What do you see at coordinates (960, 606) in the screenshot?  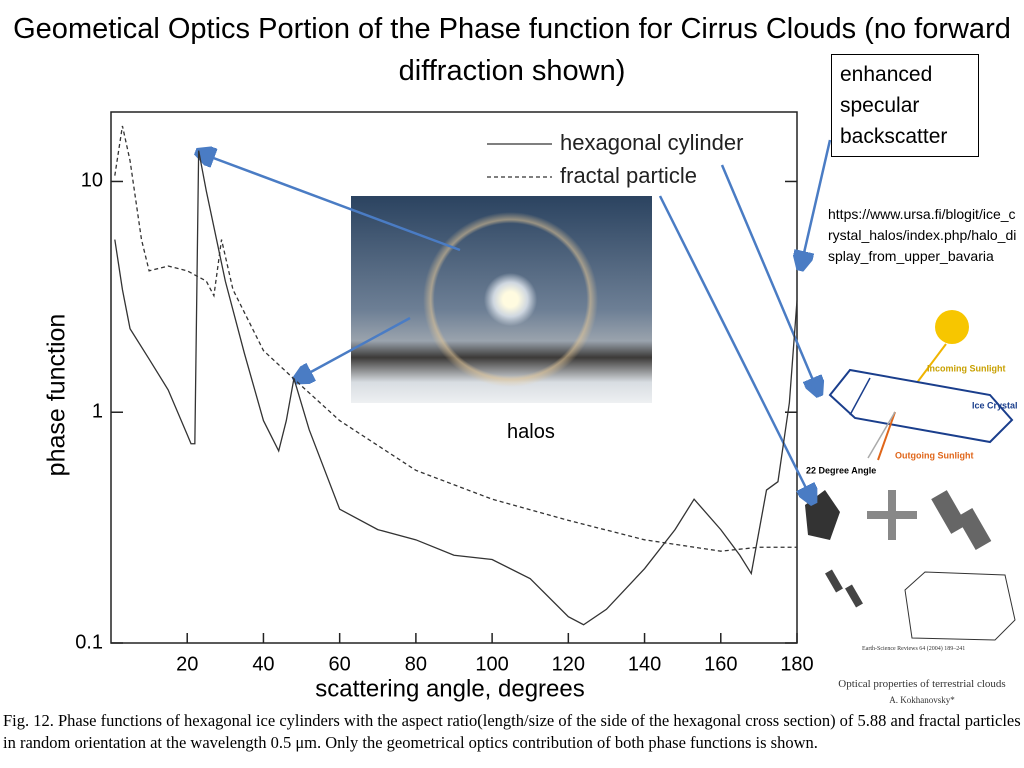 I see `hexagonal-column` at bounding box center [960, 606].